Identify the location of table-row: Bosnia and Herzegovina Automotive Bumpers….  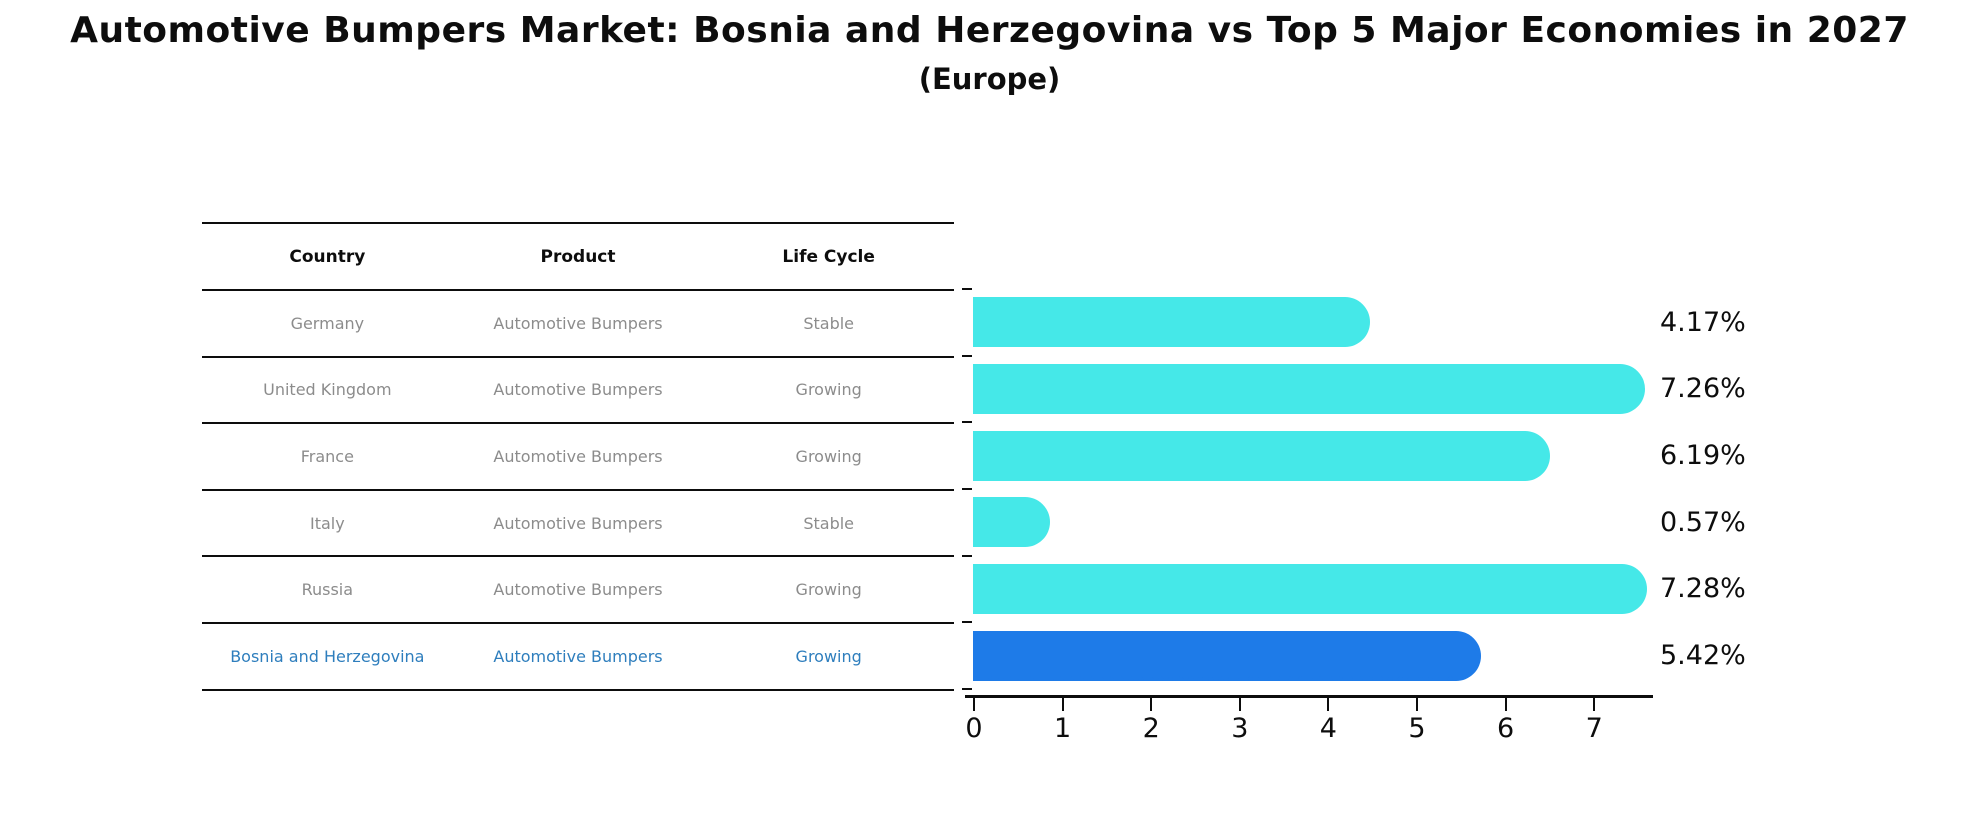
(578, 657).